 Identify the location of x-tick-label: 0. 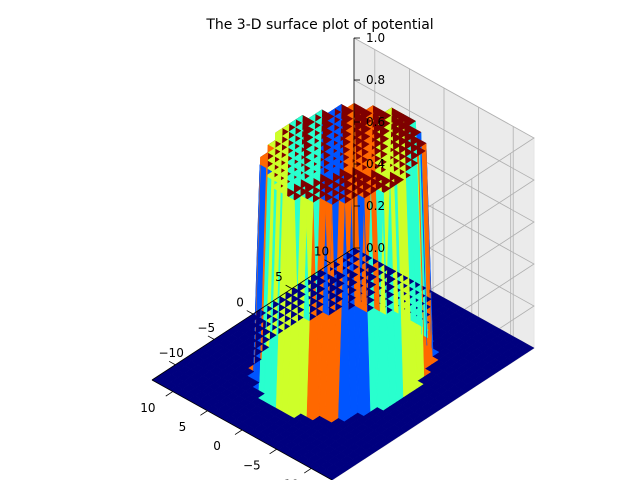
(217, 446).